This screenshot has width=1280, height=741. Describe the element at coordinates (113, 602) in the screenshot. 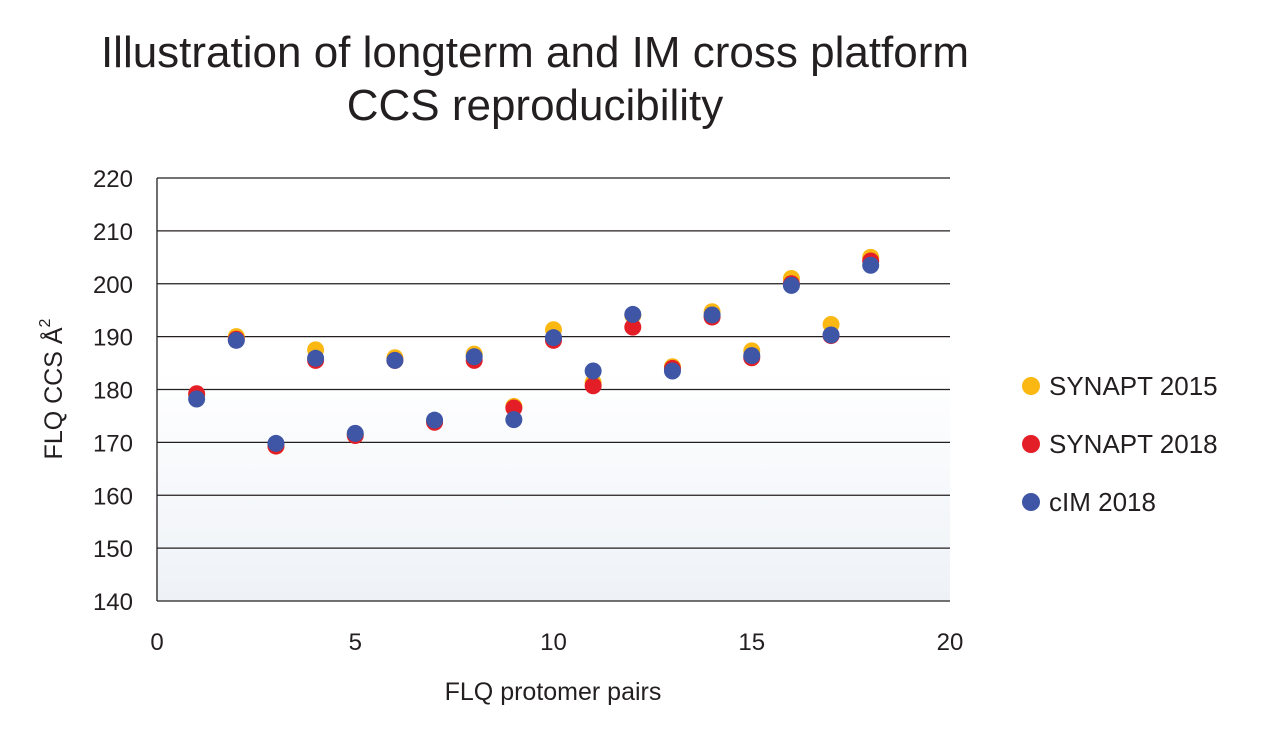

I see `y-tick-label-140: 140` at that location.